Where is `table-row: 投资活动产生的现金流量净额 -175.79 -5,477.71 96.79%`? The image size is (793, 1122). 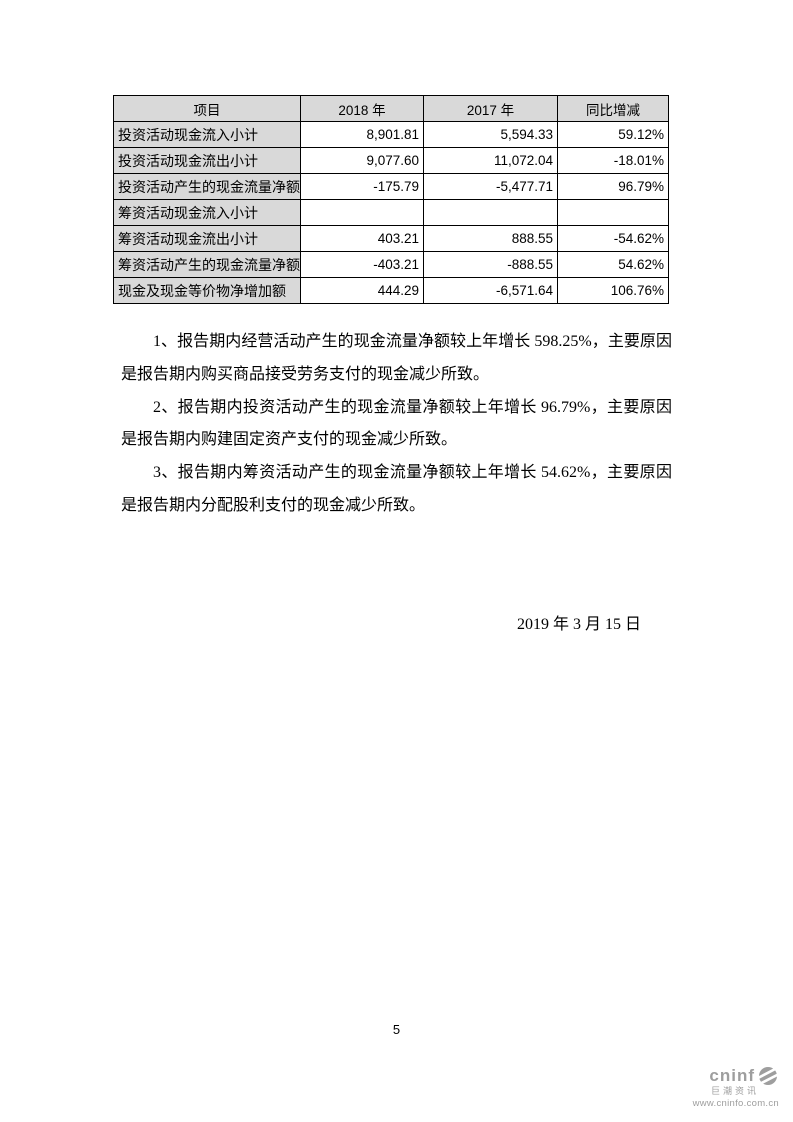
table-row: 投资活动产生的现金流量净额 -175.79 -5,477.71 96.79% is located at coordinates (391, 186).